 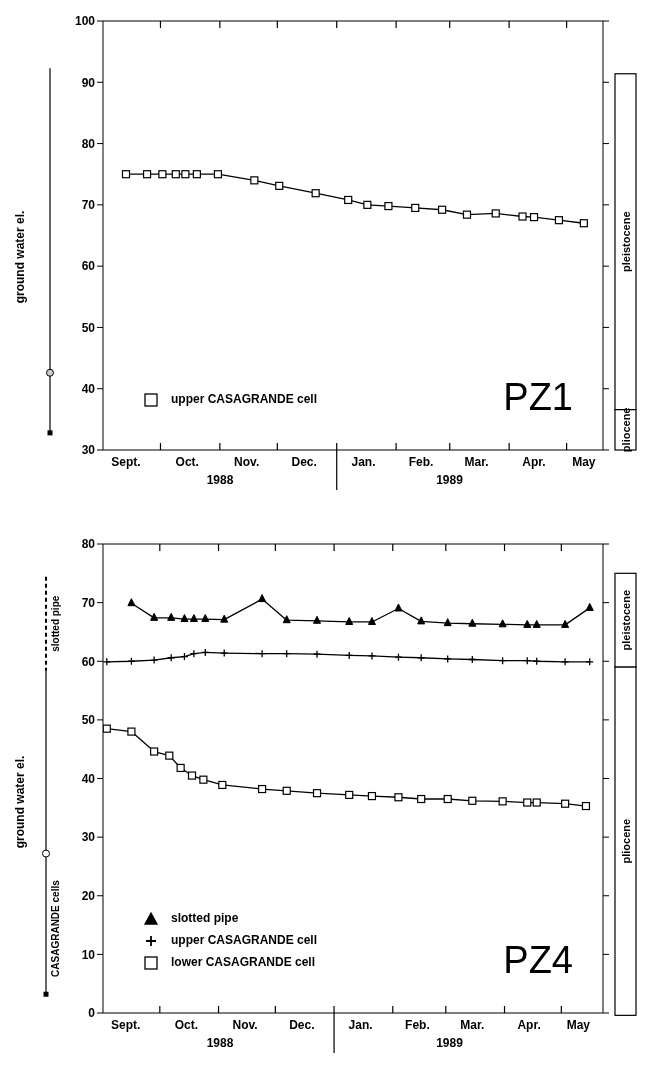 I want to click on y-tick-label: 0, so click(x=92, y=1013).